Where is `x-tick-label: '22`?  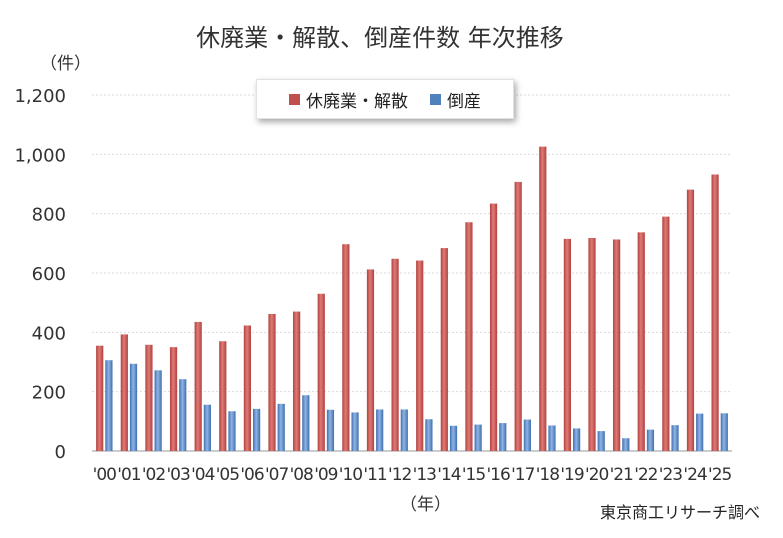 x-tick-label: '22 is located at coordinates (645, 475).